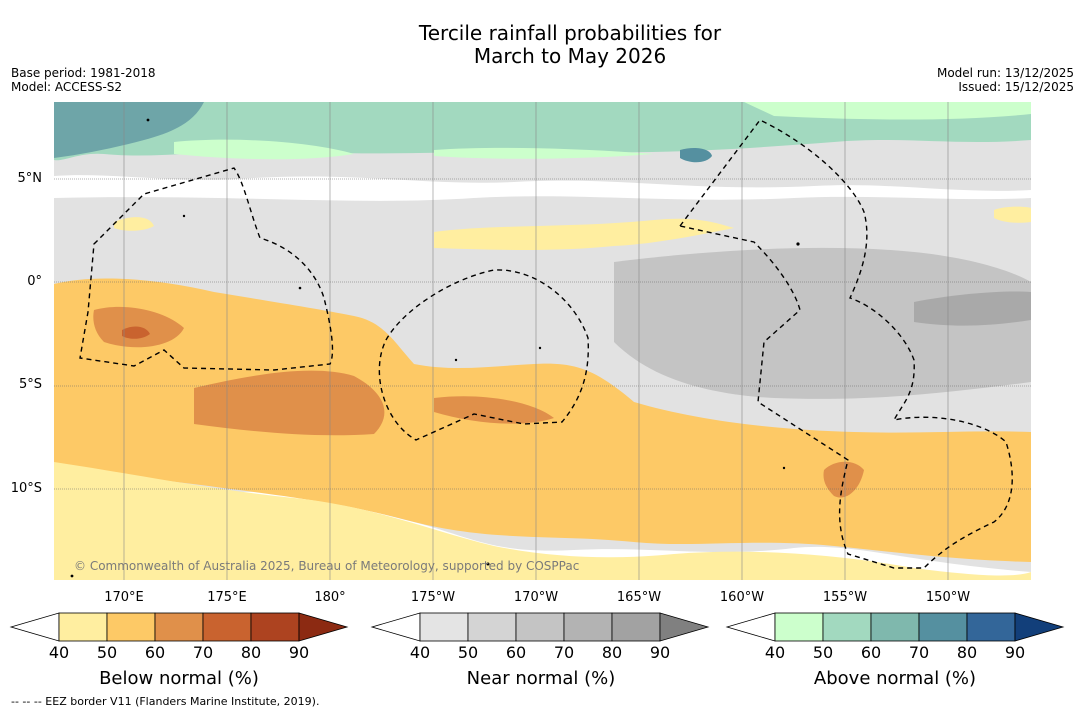 The height and width of the screenshot is (713, 1085). What do you see at coordinates (206, 269) in the screenshot?
I see `eez-kiribati-gilberts` at bounding box center [206, 269].